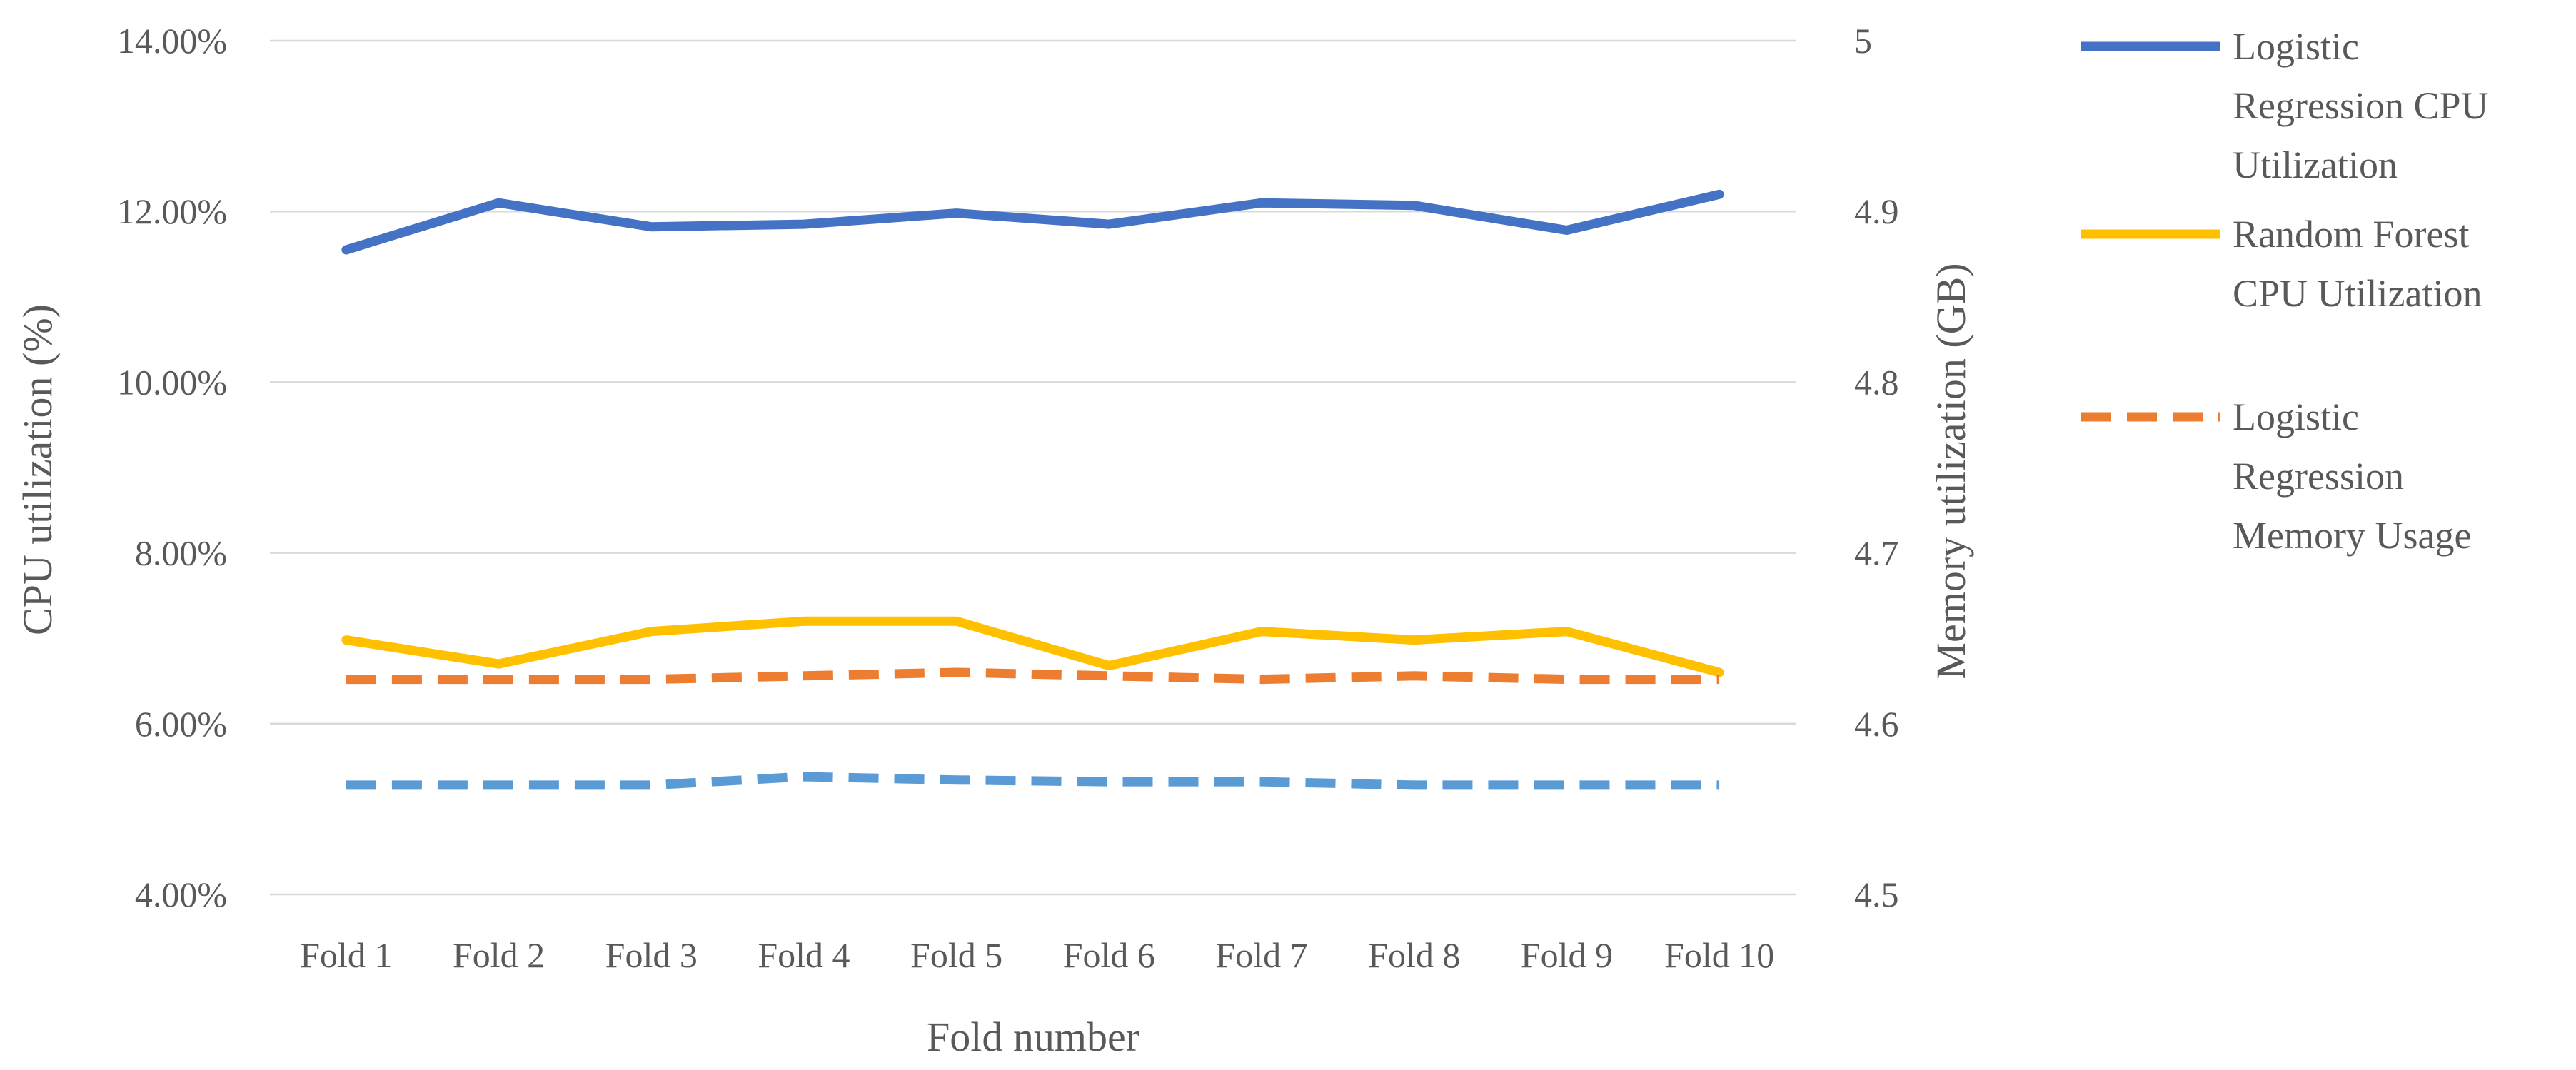 The height and width of the screenshot is (1070, 2576). What do you see at coordinates (2318, 476) in the screenshot?
I see `legend-label: Regression` at bounding box center [2318, 476].